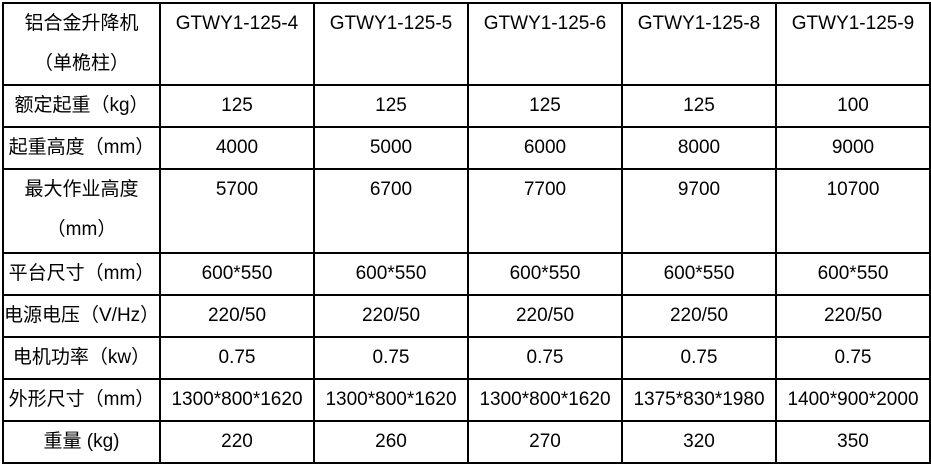  I want to click on product-name-cell: 铝合金升降机 （单桅柱）, so click(81, 44).